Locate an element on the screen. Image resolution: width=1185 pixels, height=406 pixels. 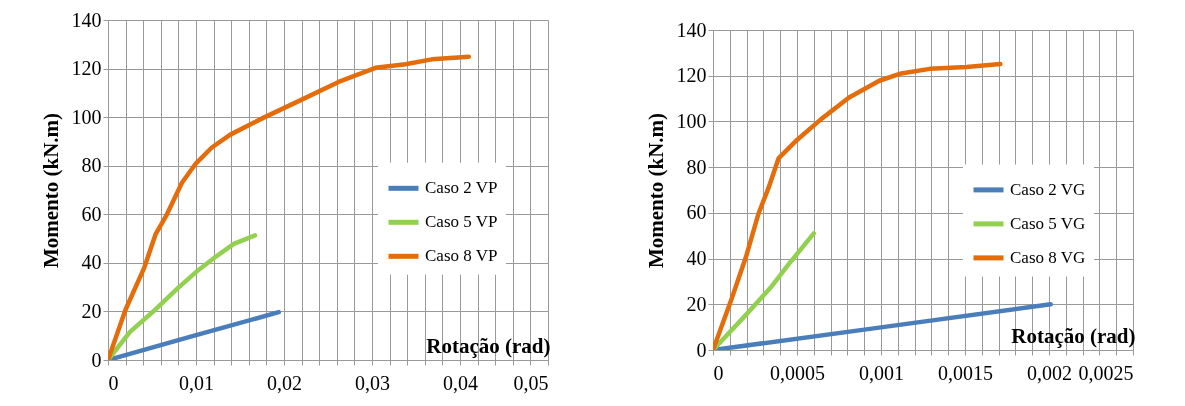
legend-label: Caso 5 VG is located at coordinates (1048, 223).